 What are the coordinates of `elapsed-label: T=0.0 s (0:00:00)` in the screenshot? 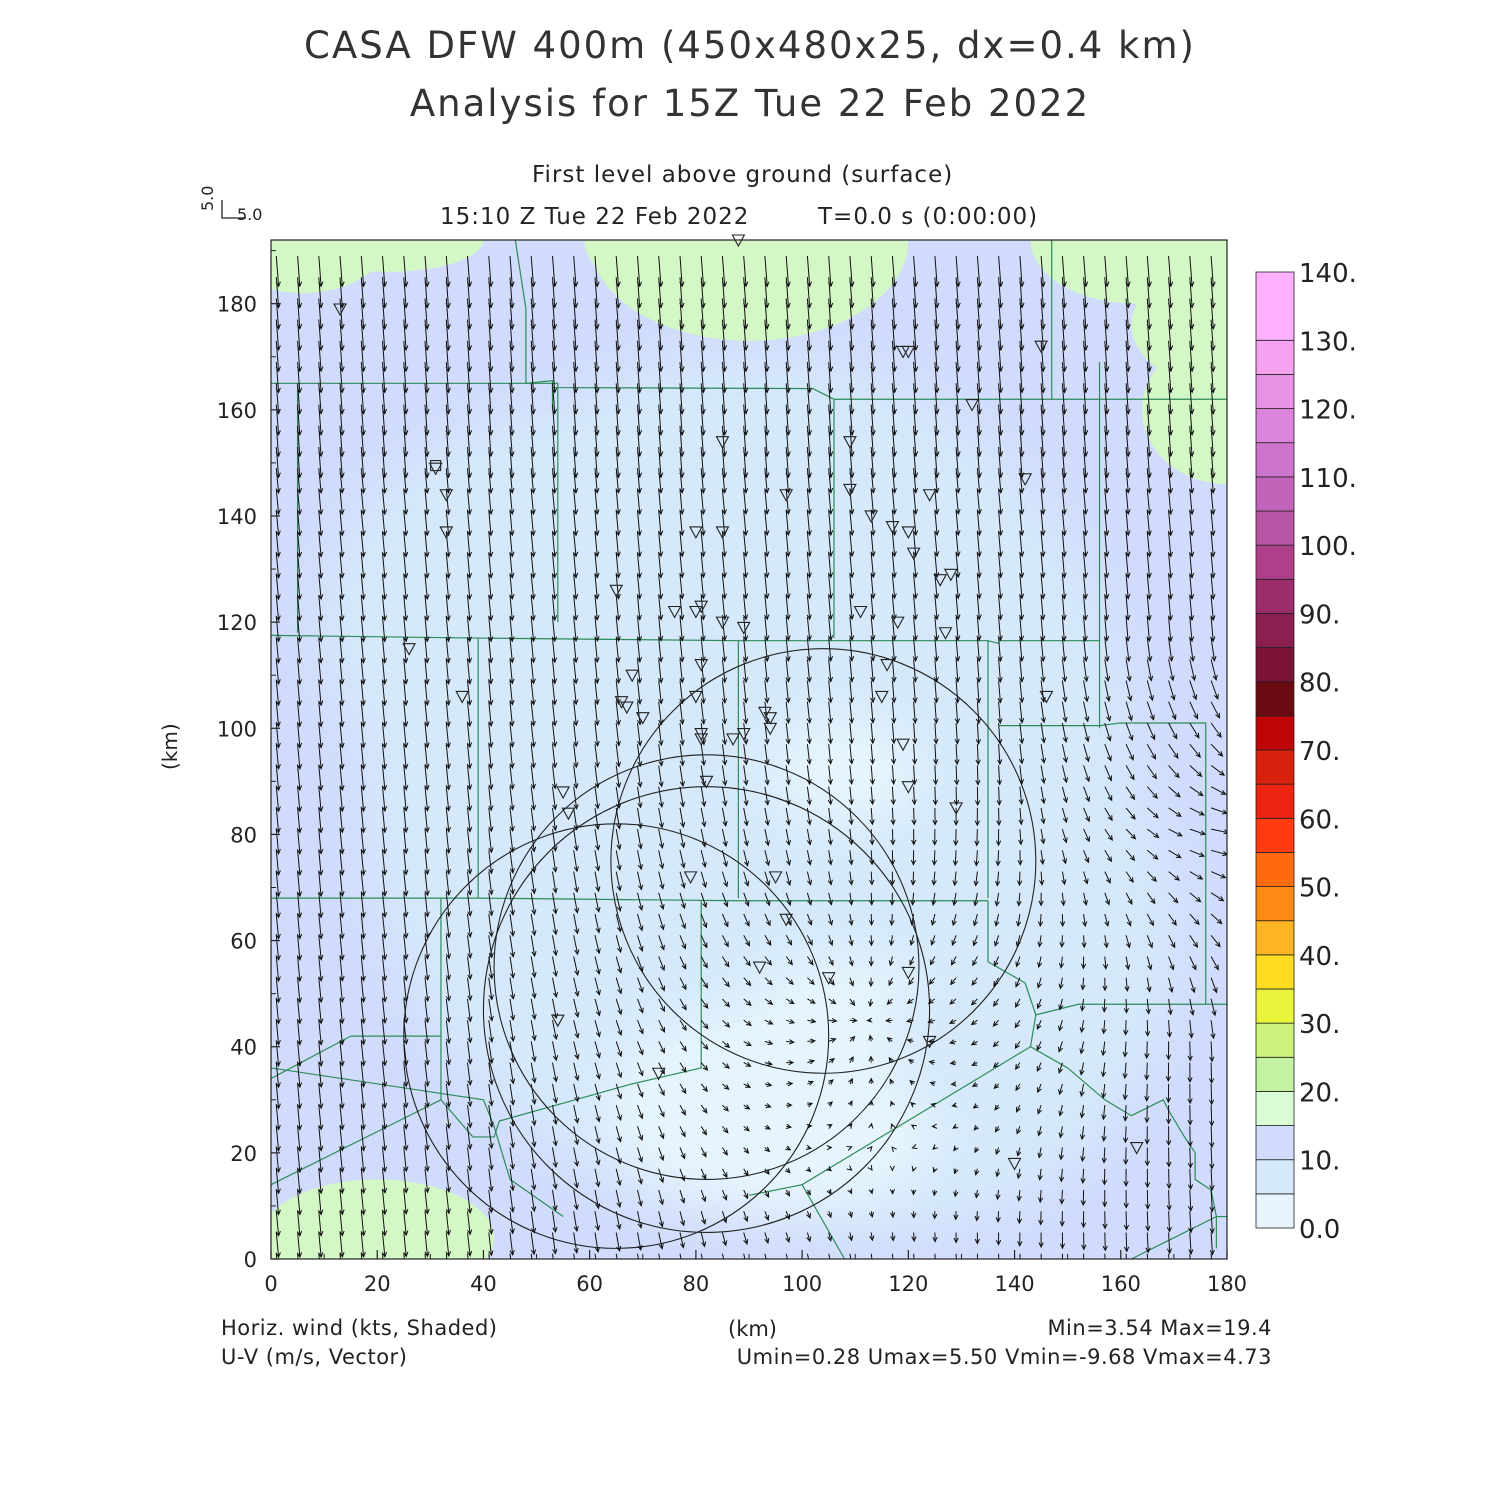 It's located at (928, 217).